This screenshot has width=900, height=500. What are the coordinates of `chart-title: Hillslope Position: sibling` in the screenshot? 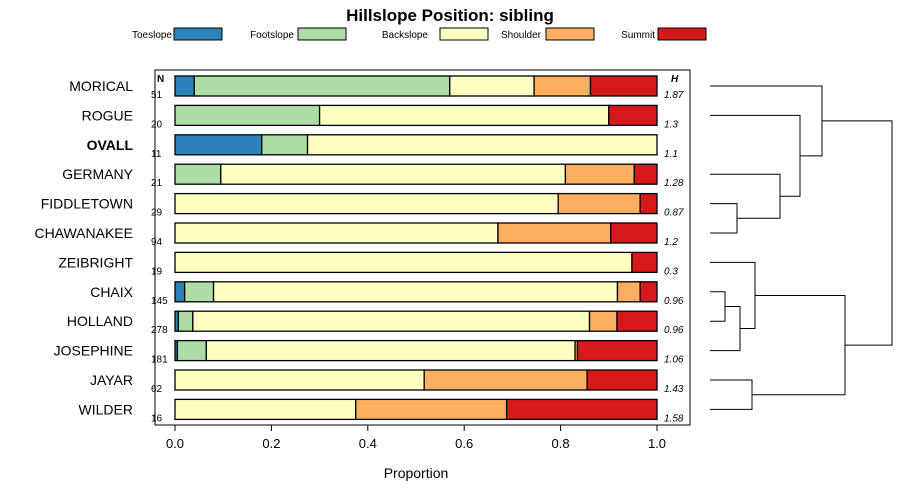 It's located at (450, 15).